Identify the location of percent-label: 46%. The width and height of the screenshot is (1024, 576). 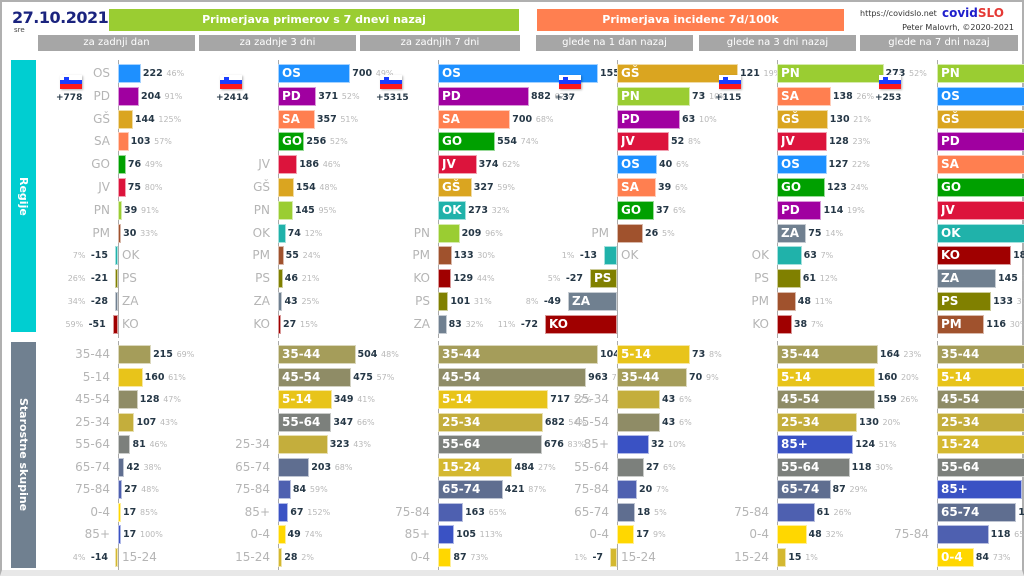
(175, 73).